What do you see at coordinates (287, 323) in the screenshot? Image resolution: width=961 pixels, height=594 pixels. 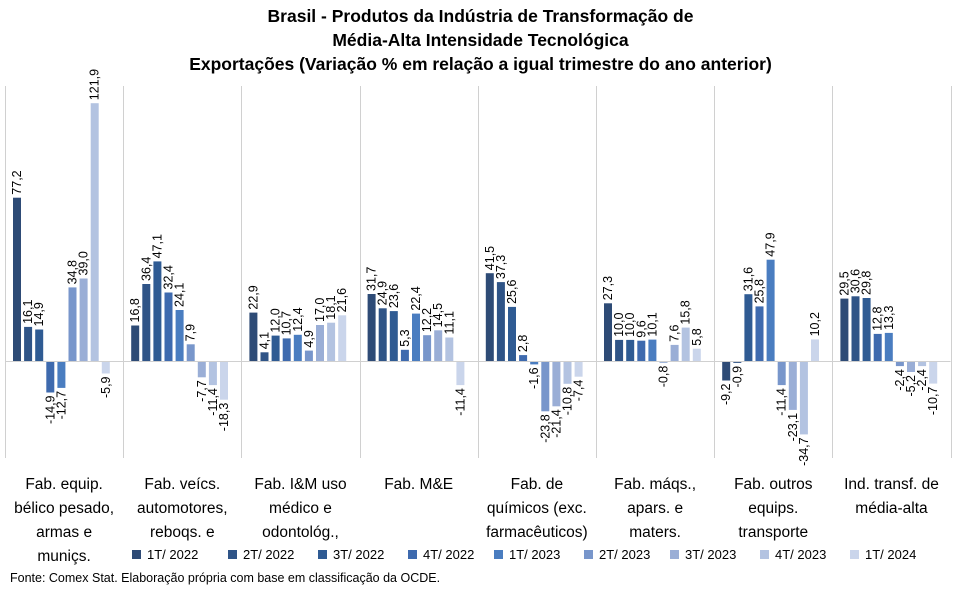 I see `data-label: 10,7` at bounding box center [287, 323].